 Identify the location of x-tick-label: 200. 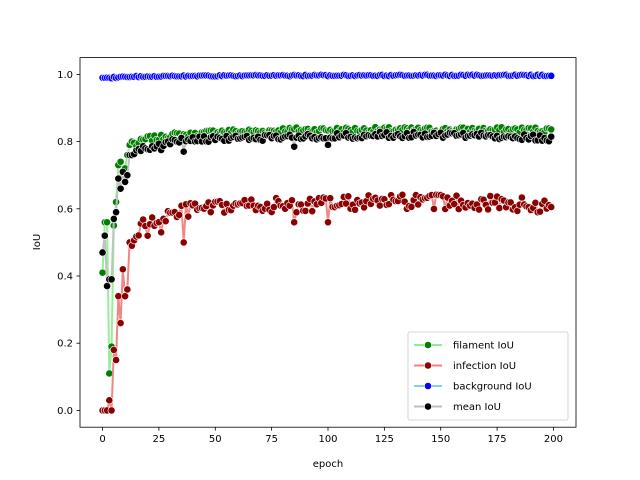
(553, 439).